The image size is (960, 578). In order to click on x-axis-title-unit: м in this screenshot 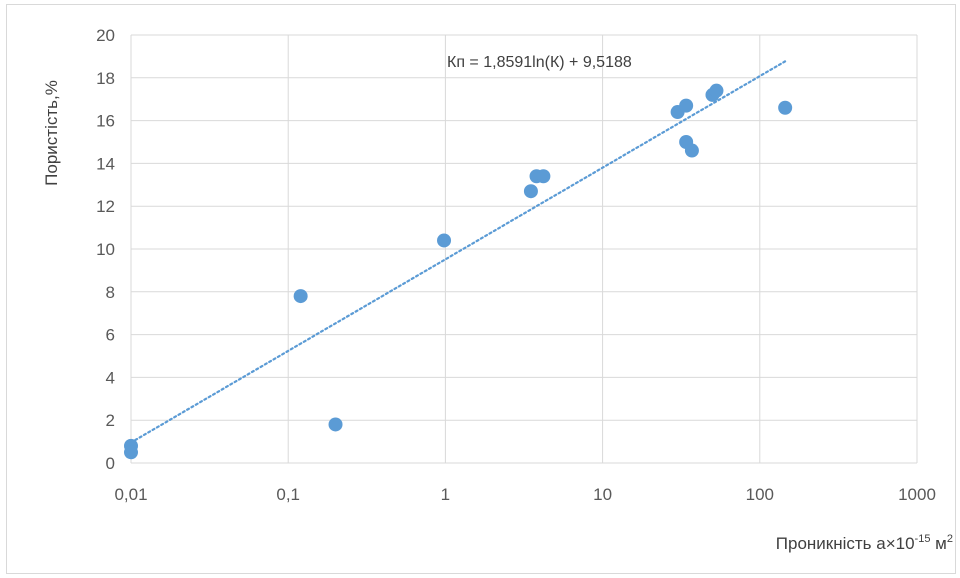, I will do `click(938, 543)`.